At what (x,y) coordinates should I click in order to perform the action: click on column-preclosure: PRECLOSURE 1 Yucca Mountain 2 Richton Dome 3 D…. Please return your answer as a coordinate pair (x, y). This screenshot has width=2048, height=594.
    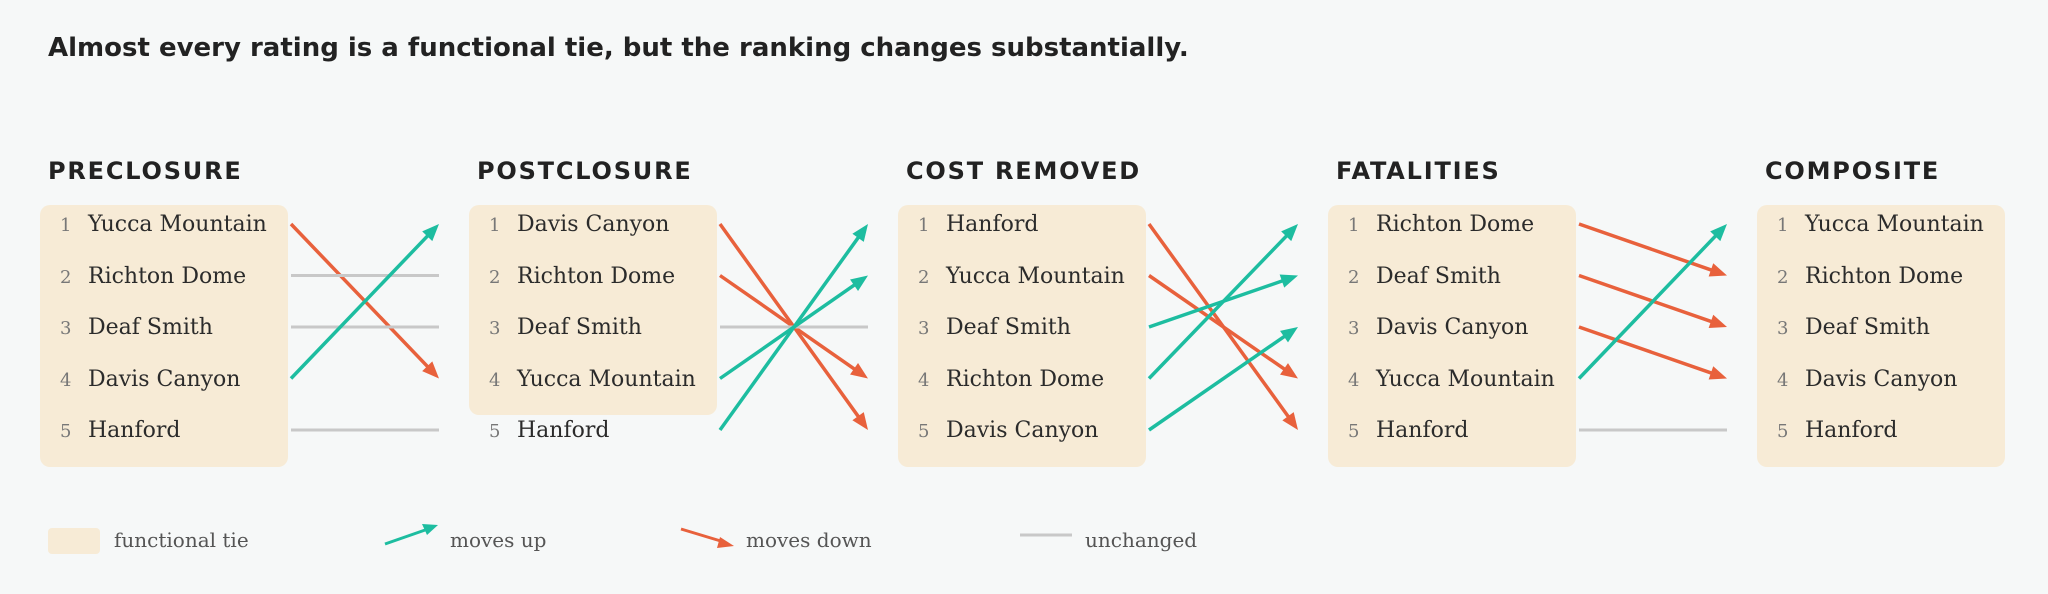
    Looking at the image, I should click on (174, 311).